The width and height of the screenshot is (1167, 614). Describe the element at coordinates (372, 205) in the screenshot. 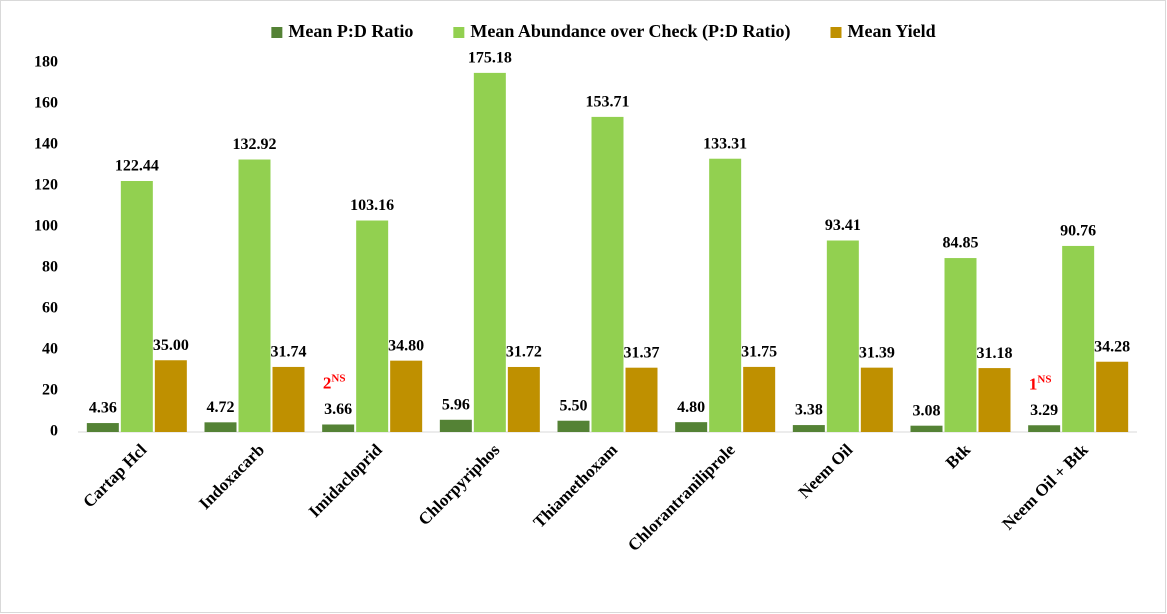

I see `data-label: 103.16` at that location.